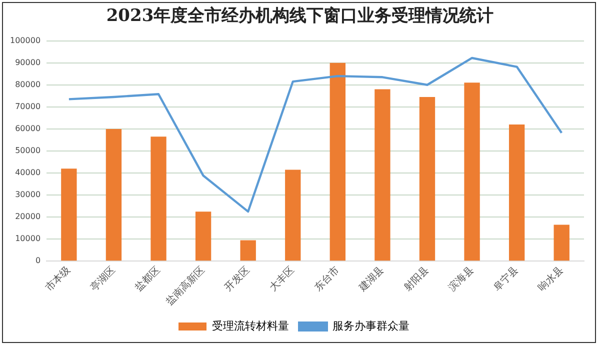 The width and height of the screenshot is (600, 347). What do you see at coordinates (416, 279) in the screenshot?
I see `x-tick-label: 射阳县` at bounding box center [416, 279].